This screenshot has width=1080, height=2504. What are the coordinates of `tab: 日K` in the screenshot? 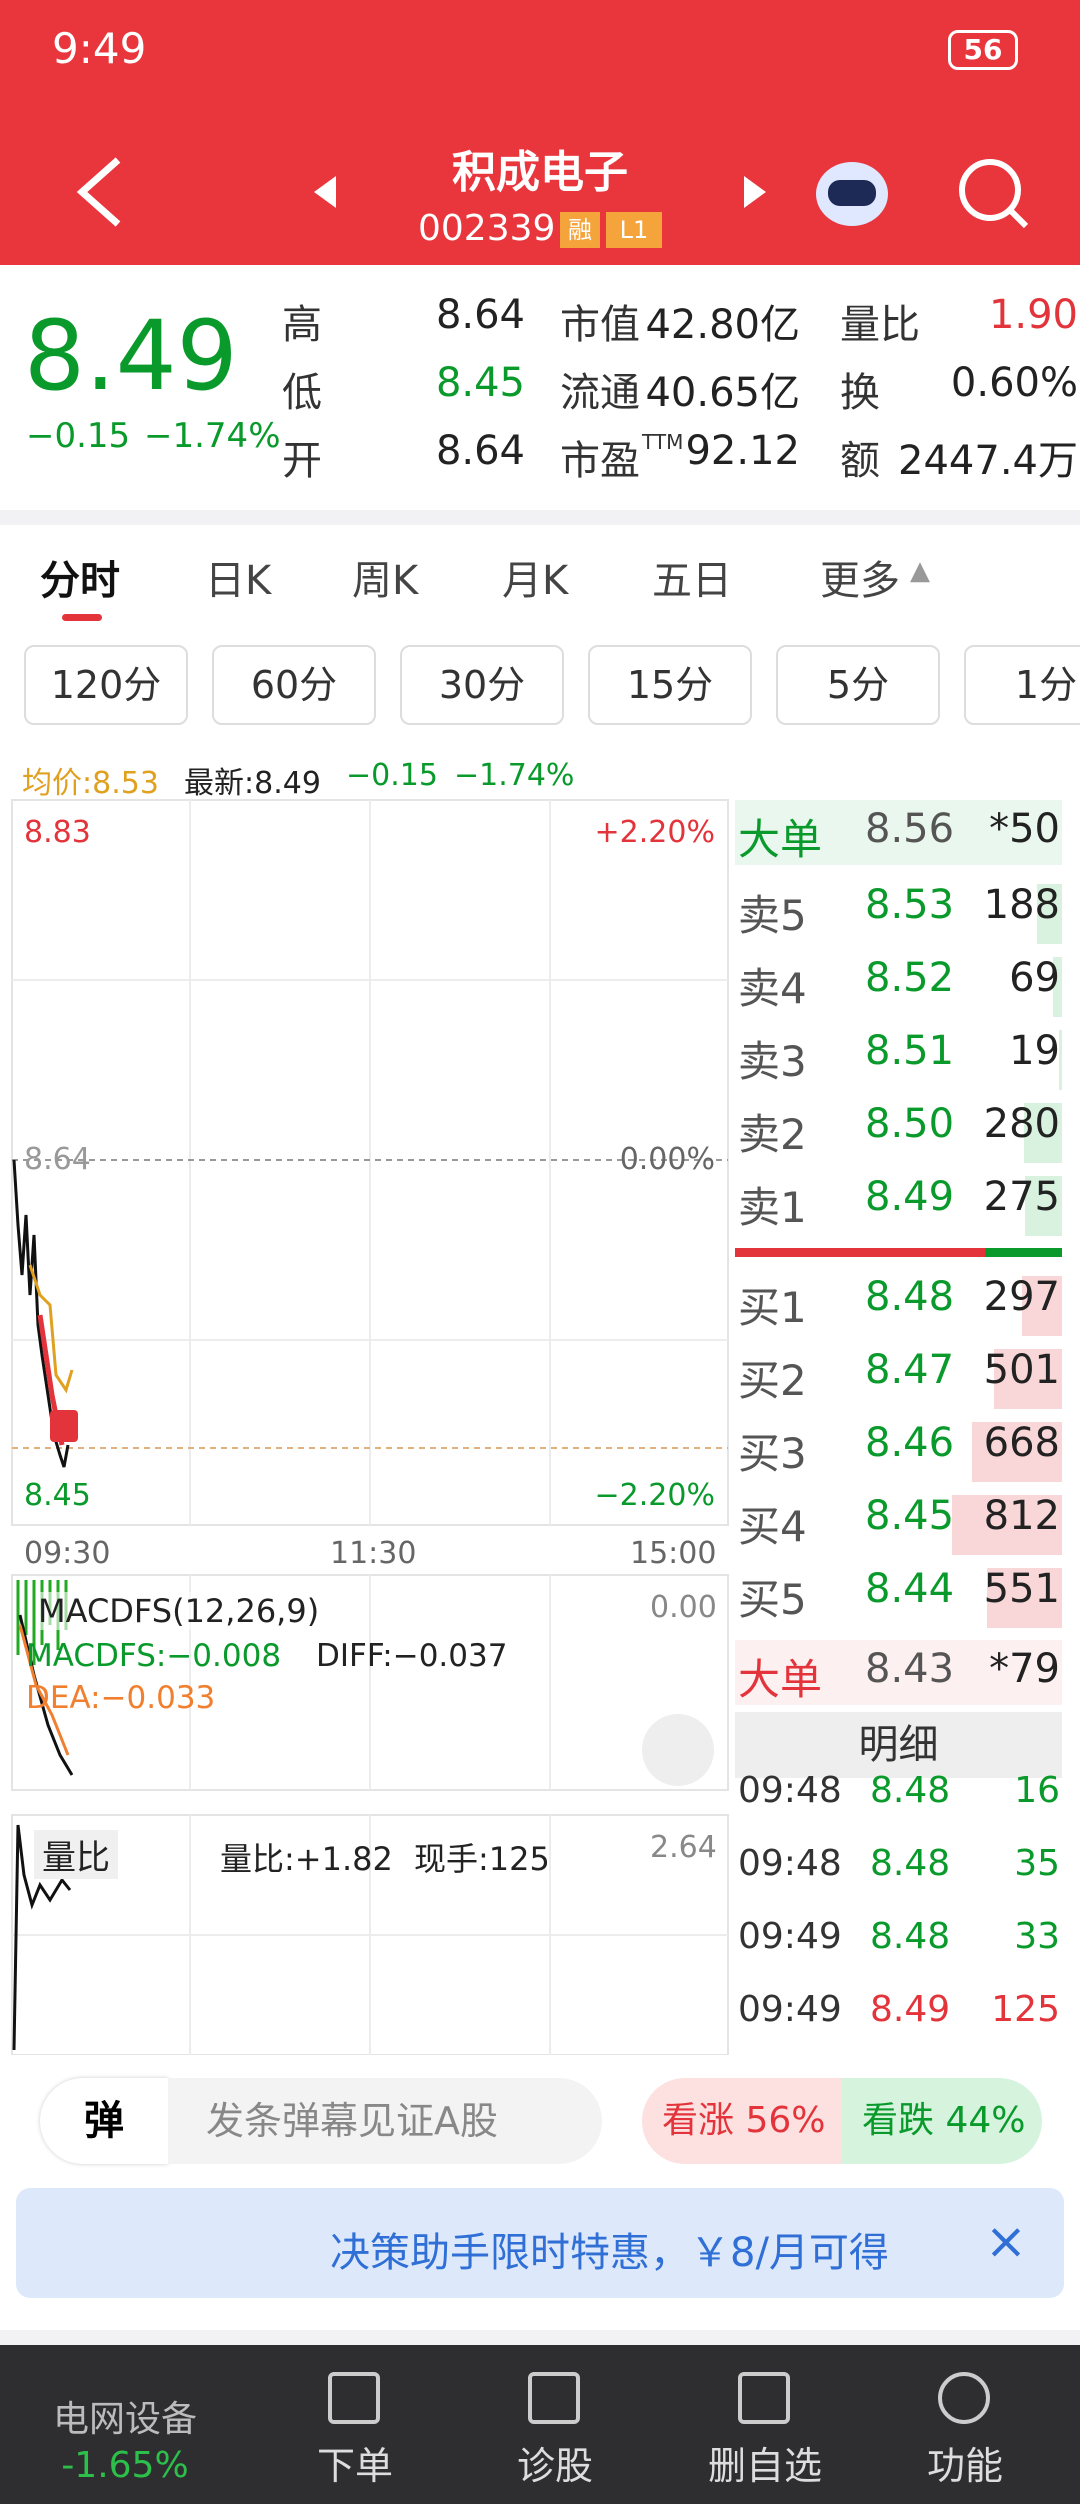 It's located at (238, 581).